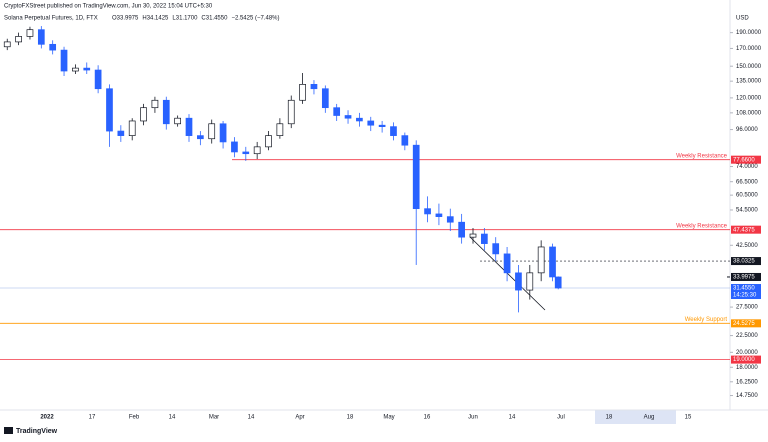  I want to click on brand-logo, so click(8, 430).